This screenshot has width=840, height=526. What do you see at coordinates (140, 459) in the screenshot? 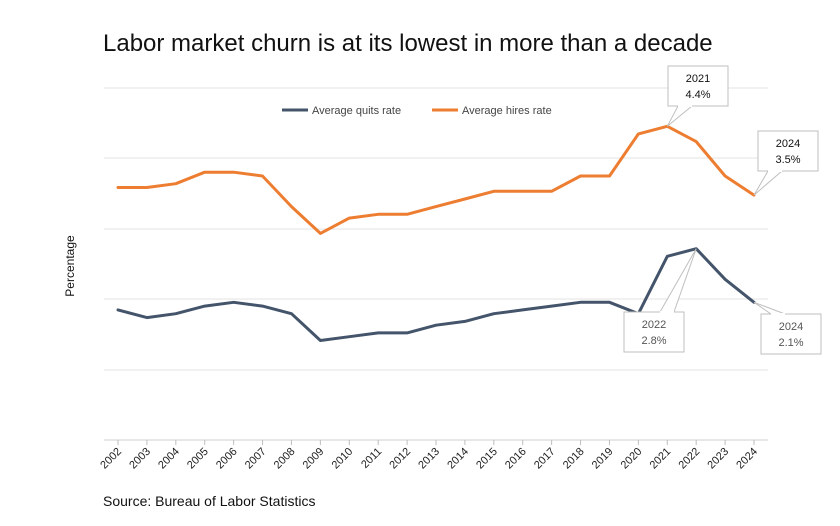
I see `x-tick-label: 2003` at bounding box center [140, 459].